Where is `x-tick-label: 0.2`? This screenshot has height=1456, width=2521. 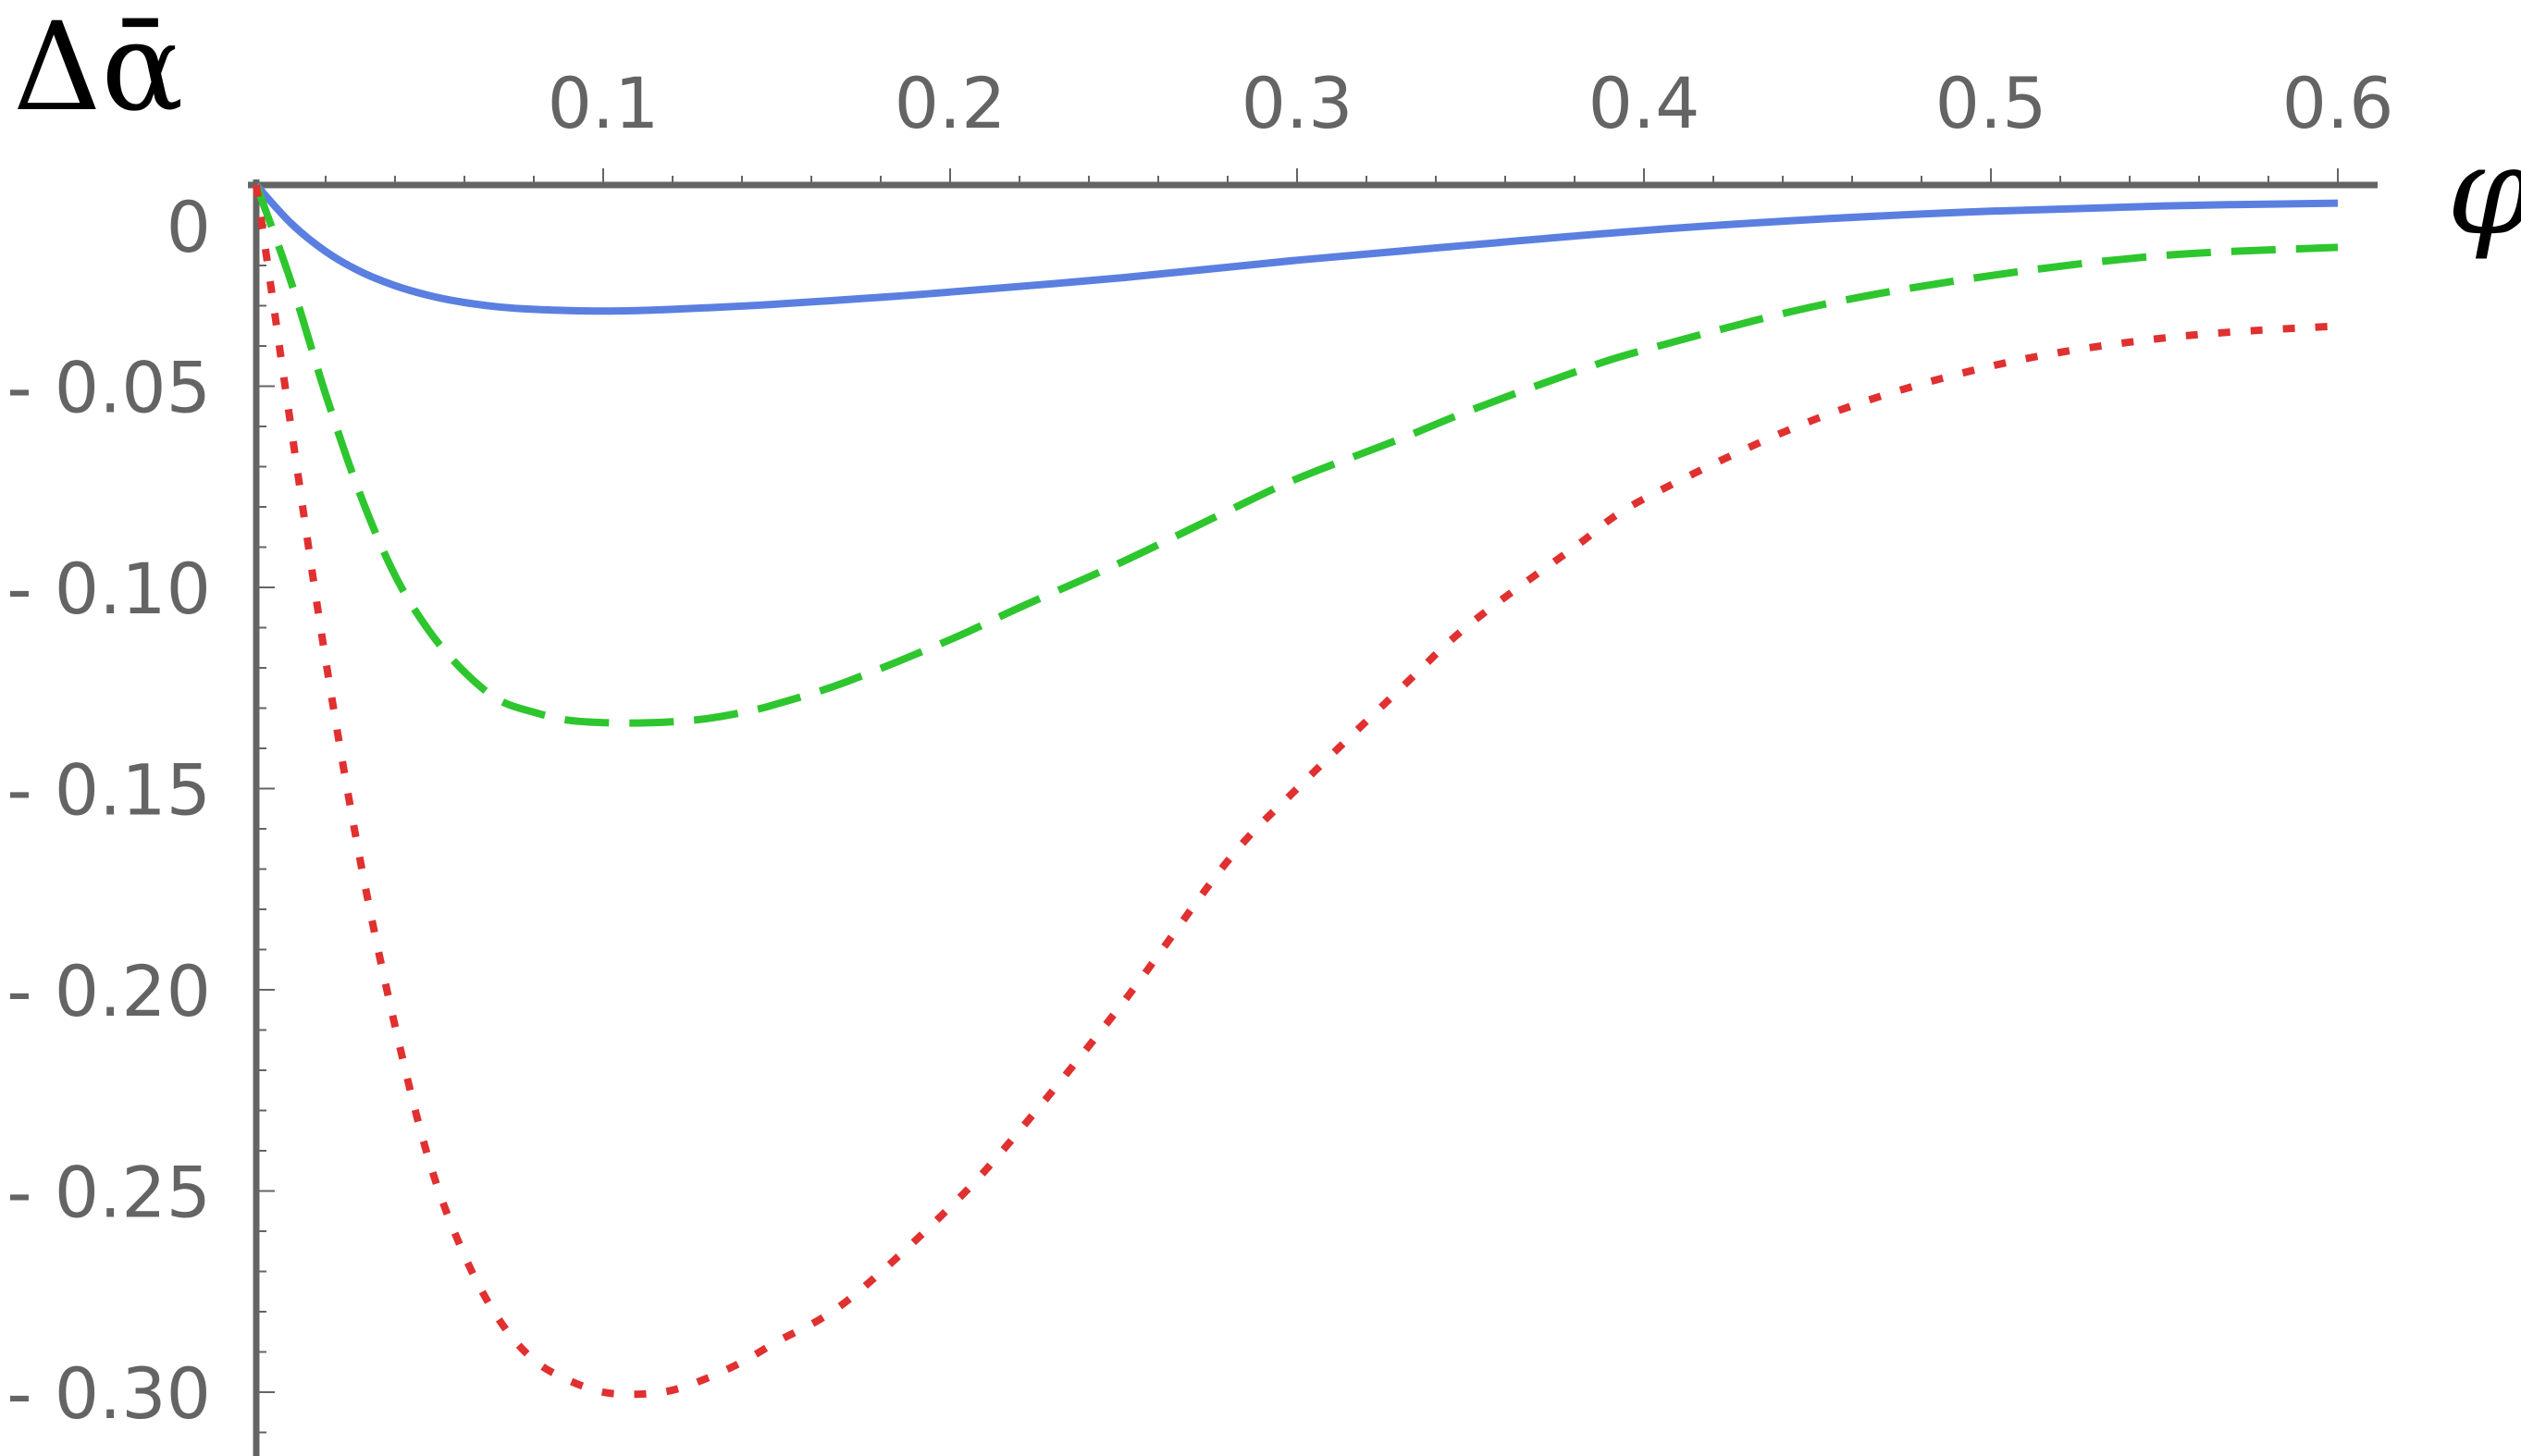 x-tick-label: 0.2 is located at coordinates (951, 103).